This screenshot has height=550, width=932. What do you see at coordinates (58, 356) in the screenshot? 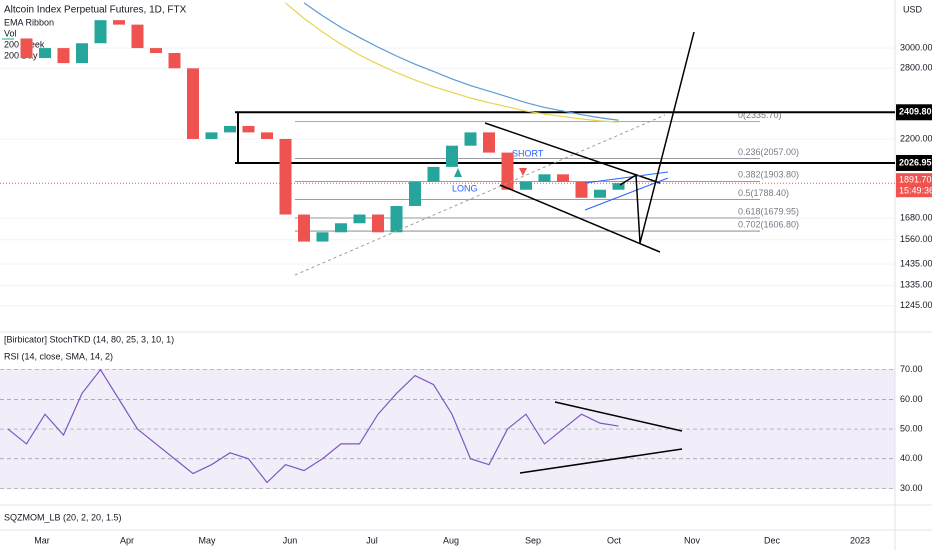
I see `panel-title: RSI (14, close, SMA, 14, 2)` at bounding box center [58, 356].